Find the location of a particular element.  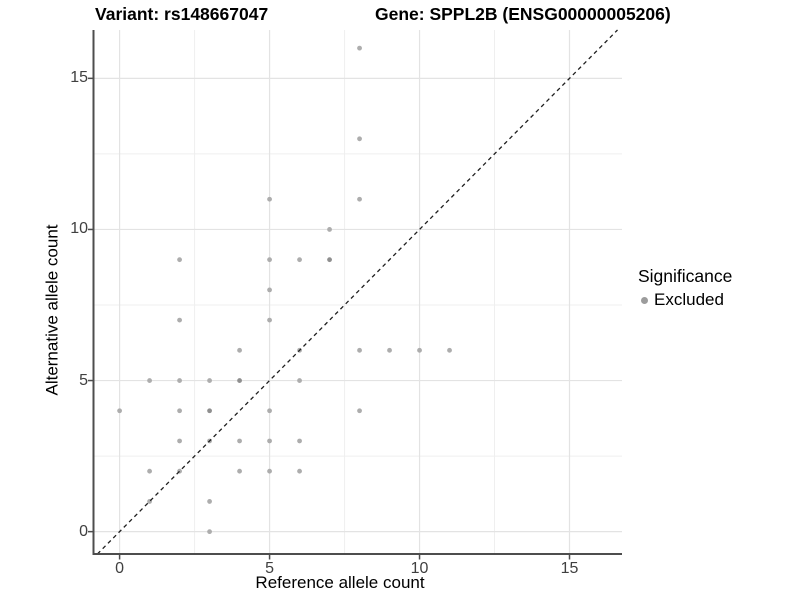

y-axis-title: Alternative allele count is located at coordinates (52, 310).